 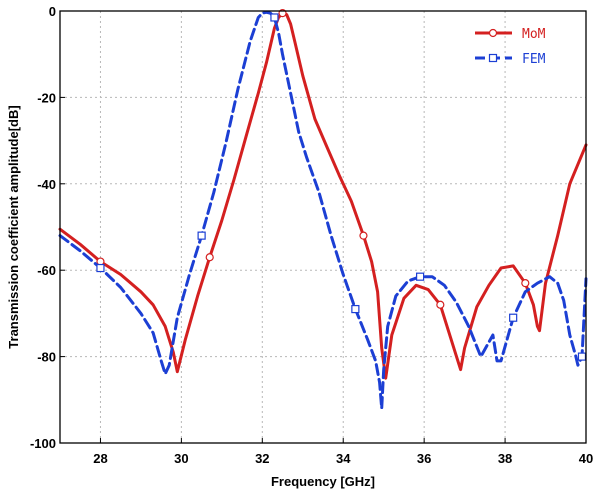 What do you see at coordinates (46, 270) in the screenshot?
I see `y-tick-label: -60` at bounding box center [46, 270].